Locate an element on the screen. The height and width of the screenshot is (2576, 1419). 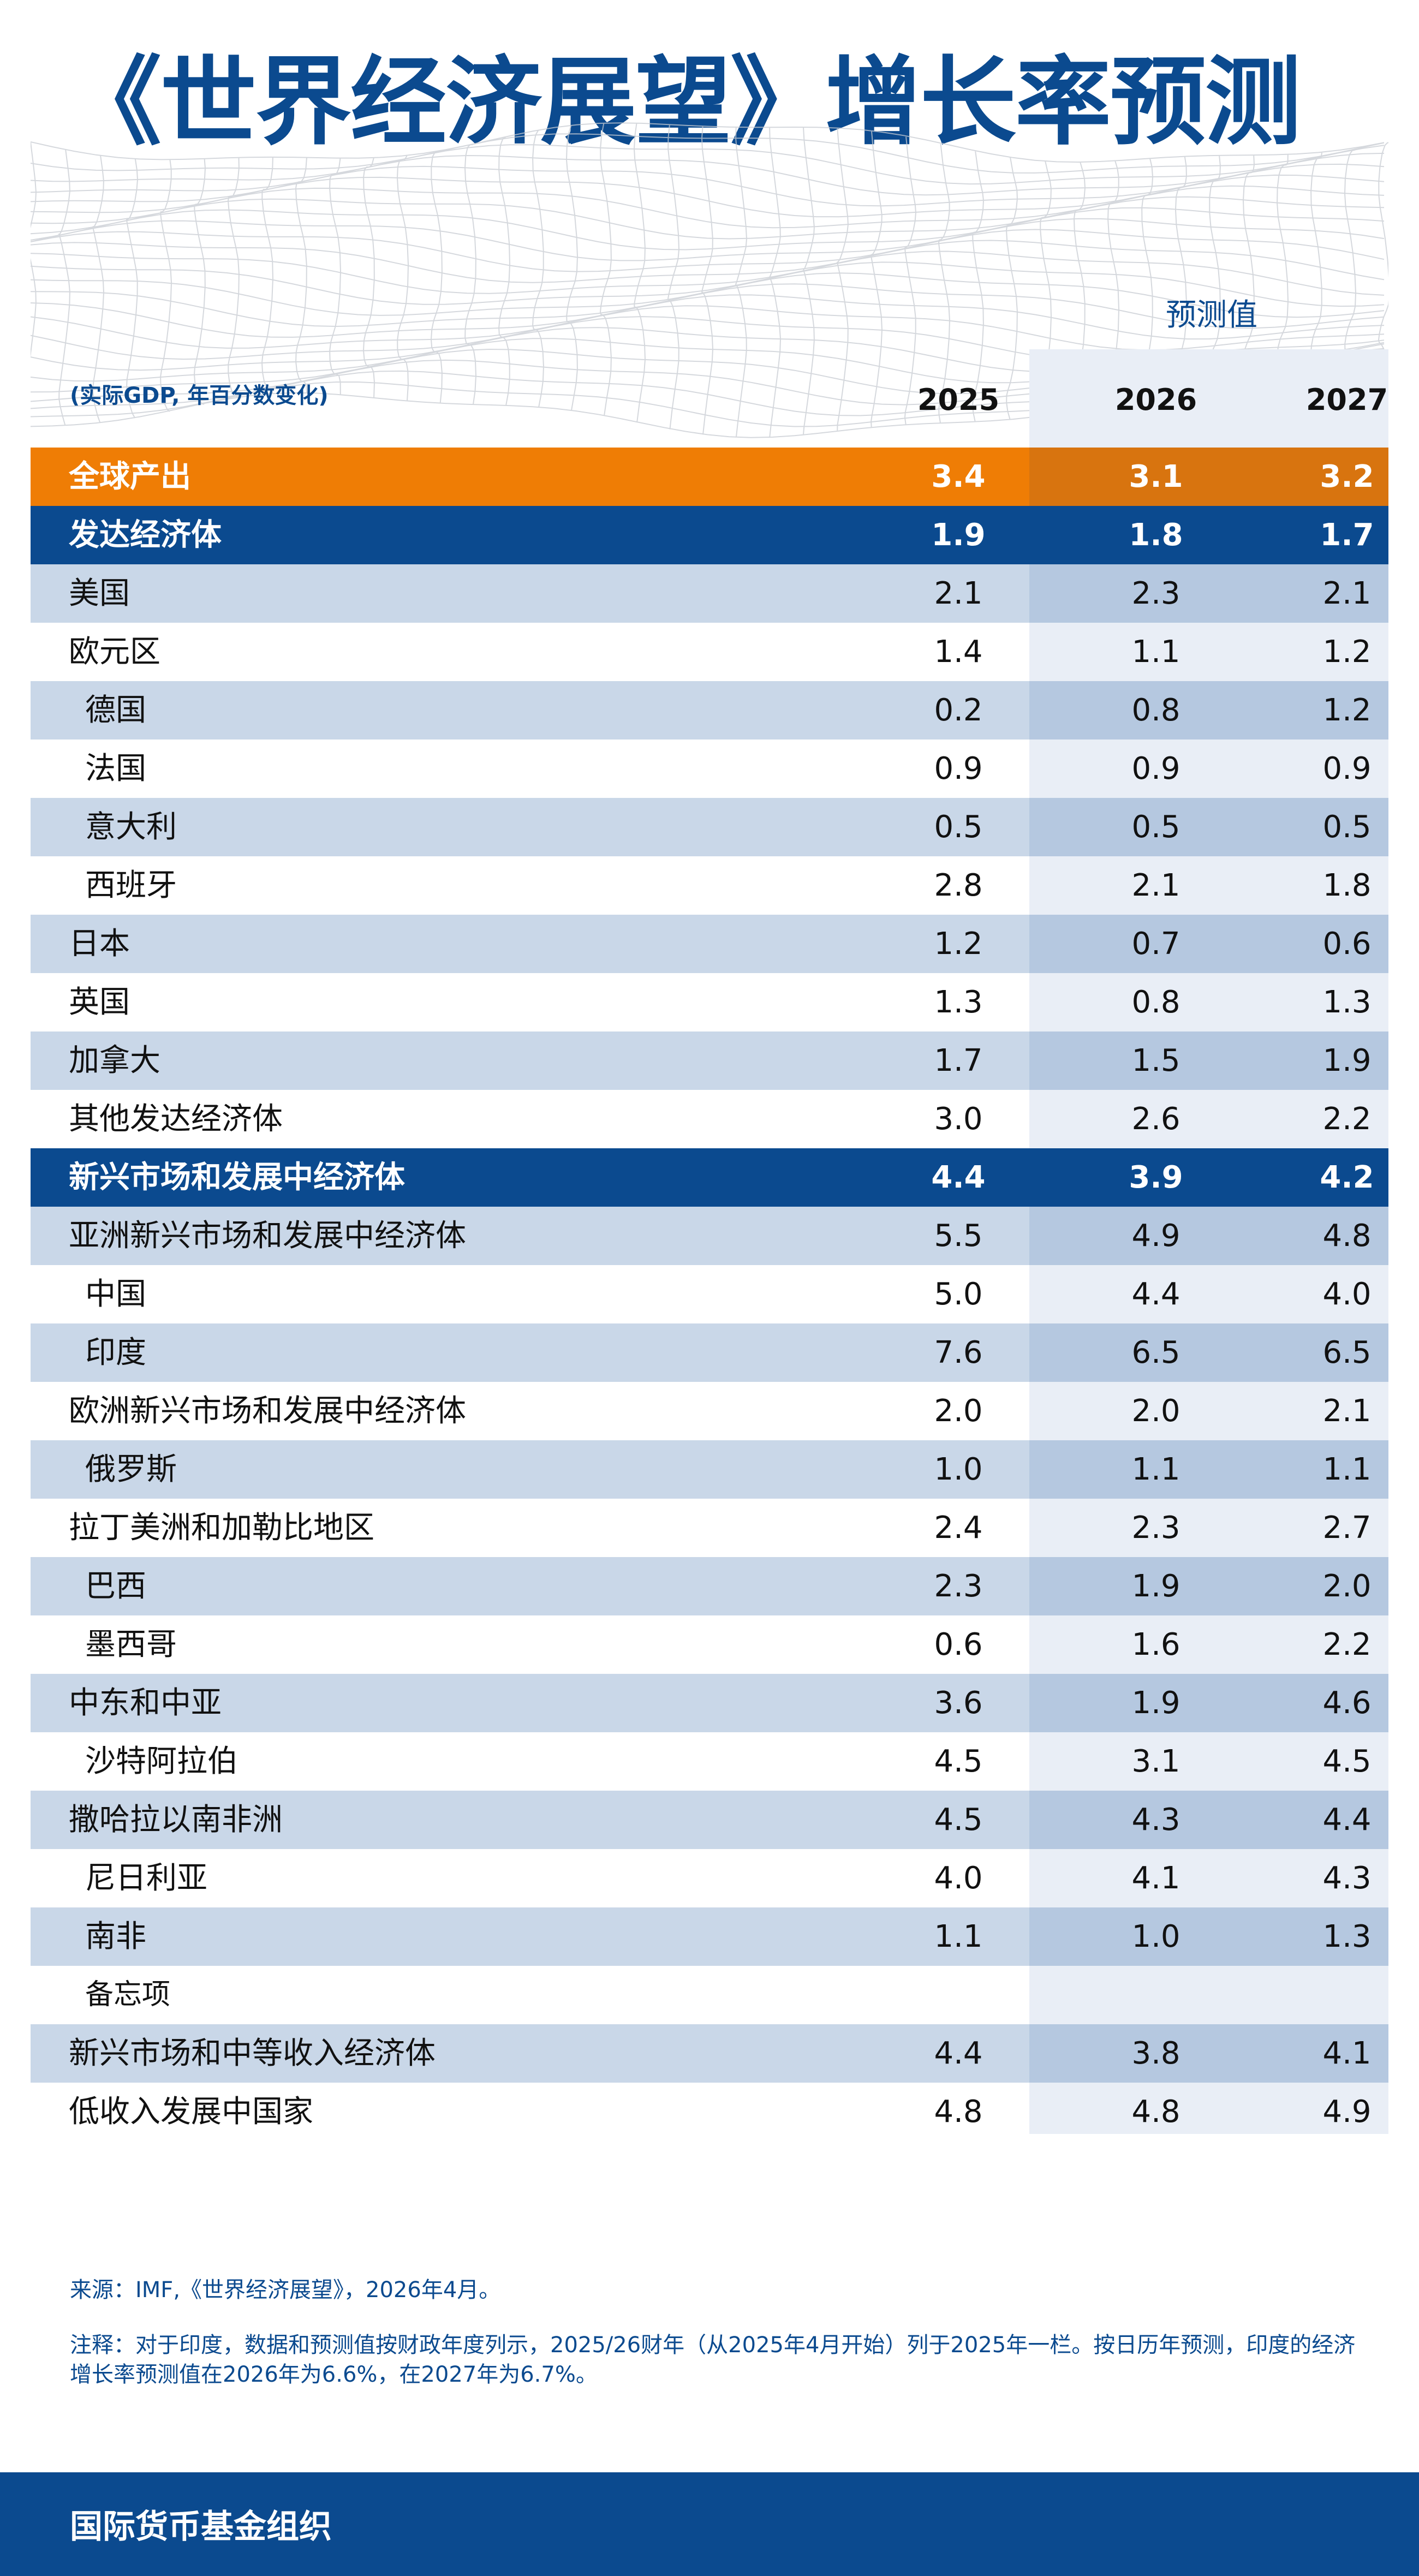
value-2026: 2.1 is located at coordinates (1156, 885).